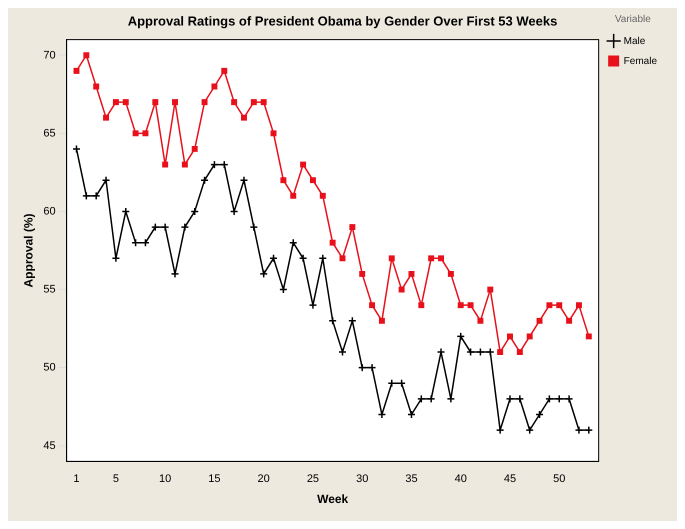 Image resolution: width=685 pixels, height=529 pixels. Describe the element at coordinates (49, 133) in the screenshot. I see `y-tick-label: 65` at that location.